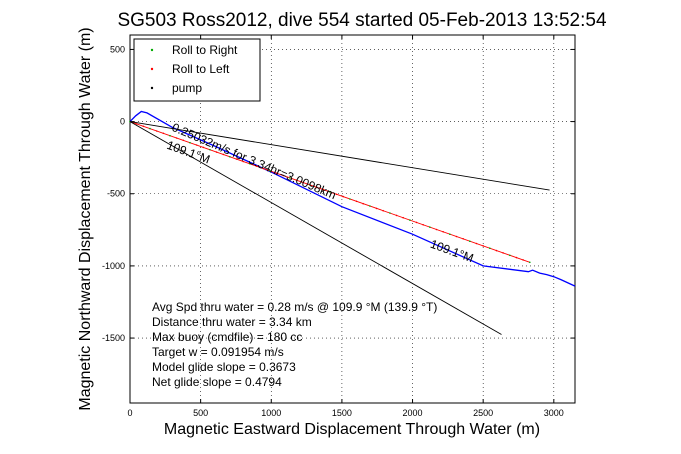 The width and height of the screenshot is (681, 454). Describe the element at coordinates (218, 352) in the screenshot. I see `stats-line: Target w = 0.091954 m/s` at that location.